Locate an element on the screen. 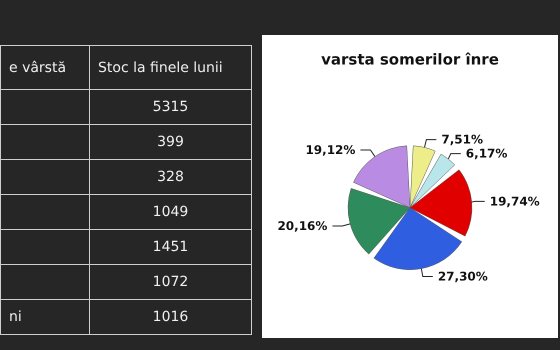 The height and width of the screenshot is (350, 560). data-label: 1451 is located at coordinates (171, 247).